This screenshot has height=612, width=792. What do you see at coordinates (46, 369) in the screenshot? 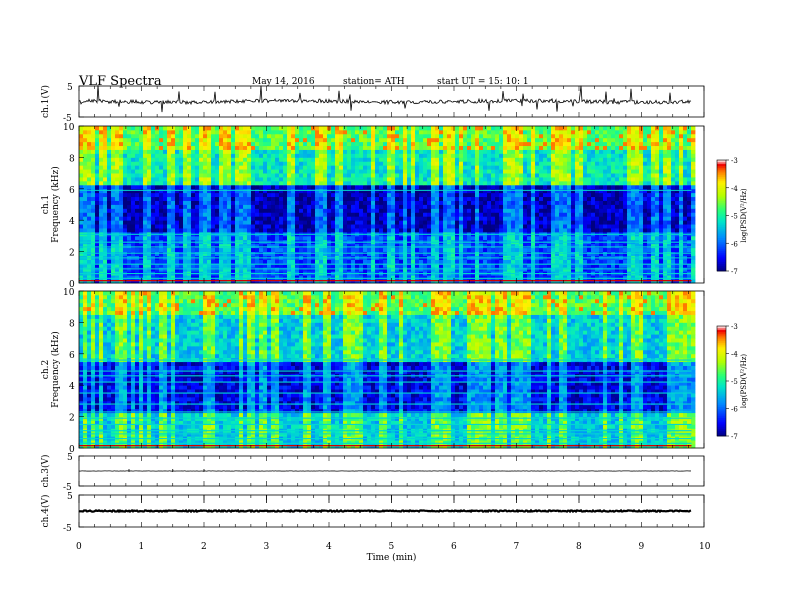
I see `ch2-spectrogram-ylabel: ch.2` at bounding box center [46, 369].